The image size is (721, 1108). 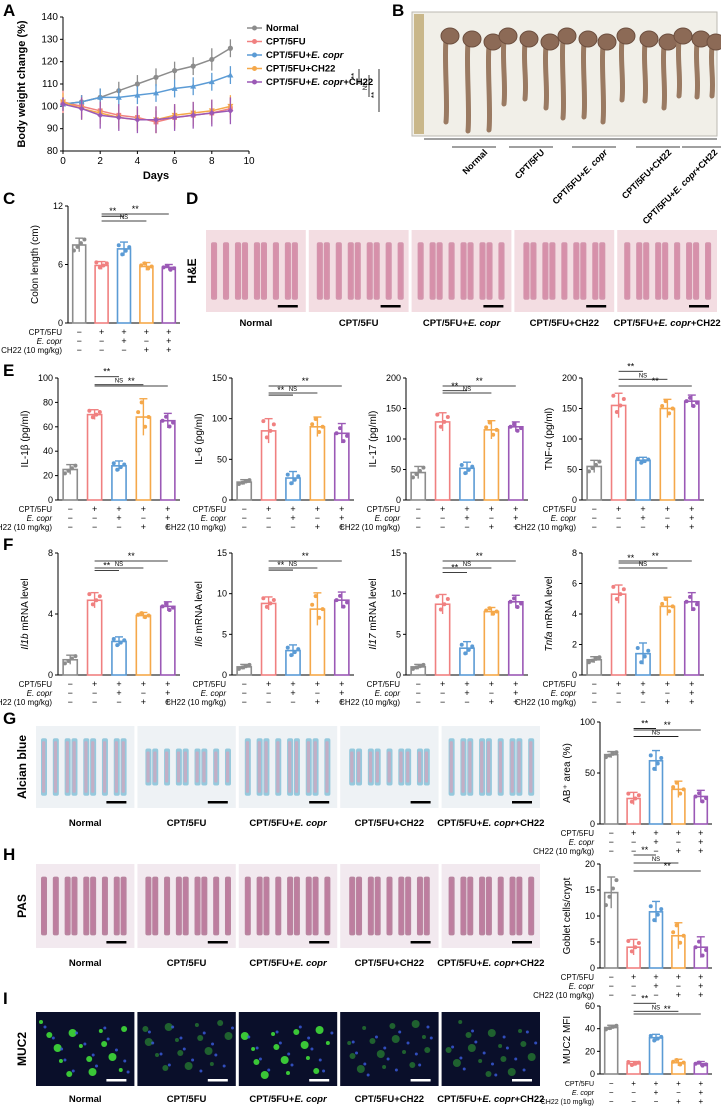 What do you see at coordinates (48, 451) in the screenshot?
I see `y-tick-label: 40` at bounding box center [48, 451].